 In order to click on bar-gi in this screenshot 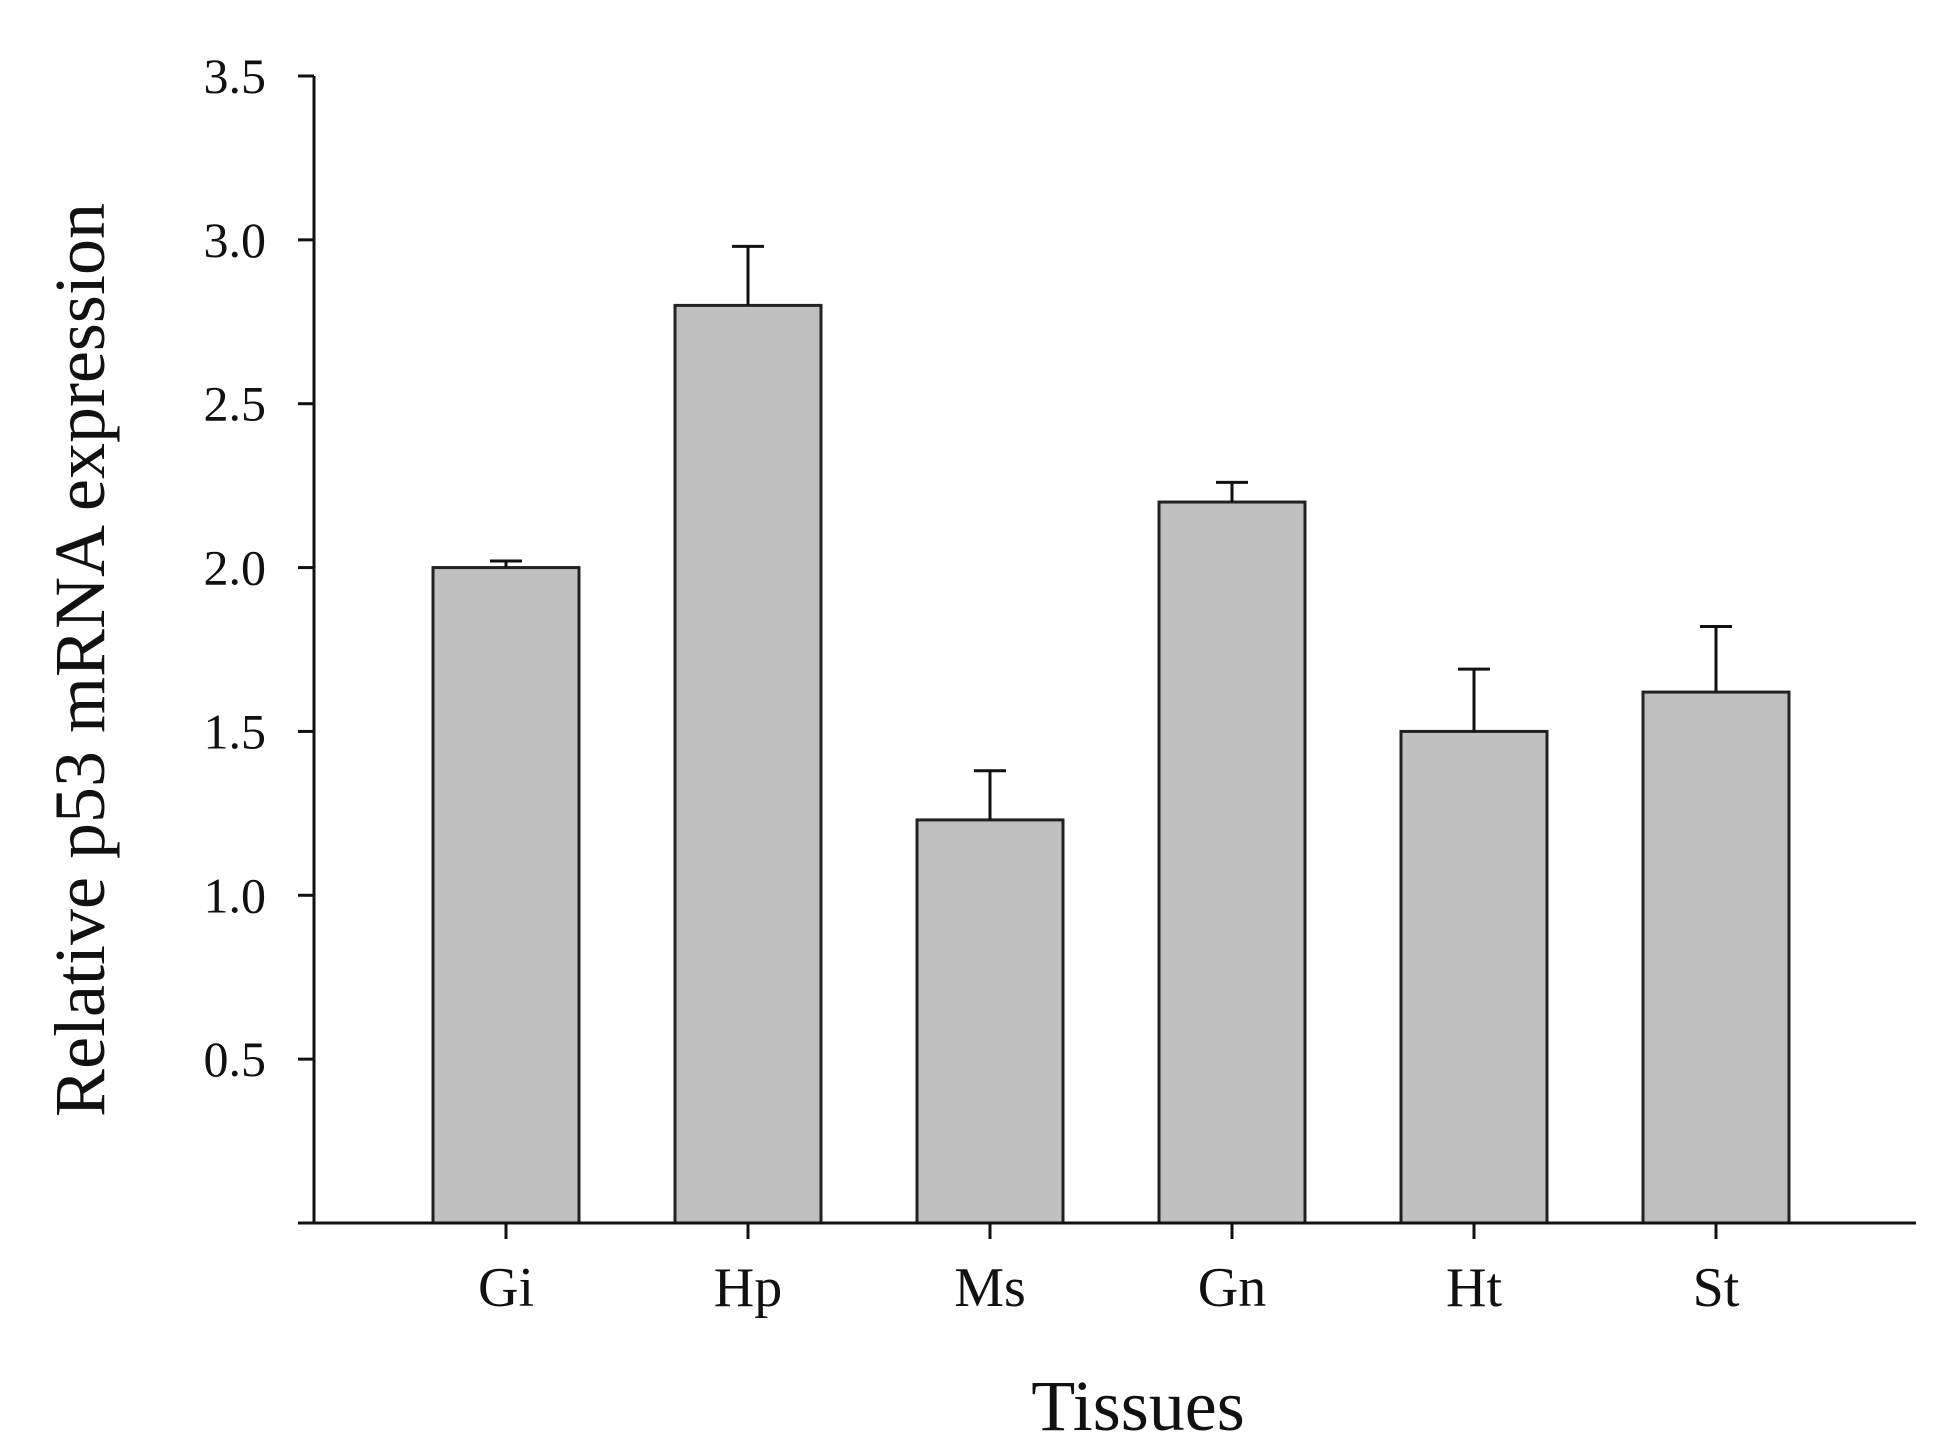, I will do `click(506, 895)`.